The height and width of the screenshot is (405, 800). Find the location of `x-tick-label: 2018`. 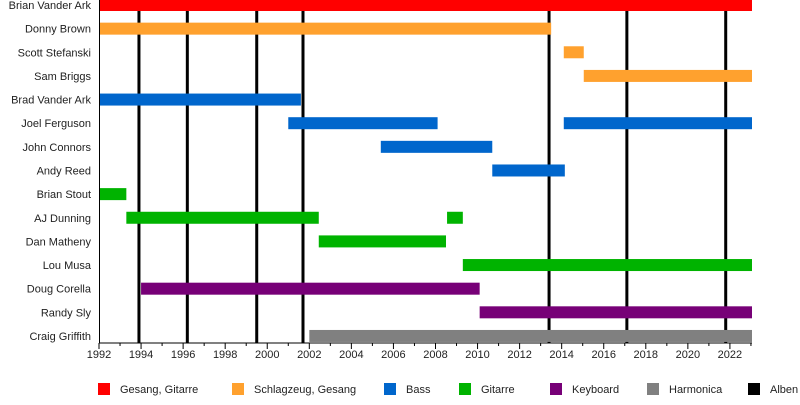

x-tick-label: 2018 is located at coordinates (646, 355).